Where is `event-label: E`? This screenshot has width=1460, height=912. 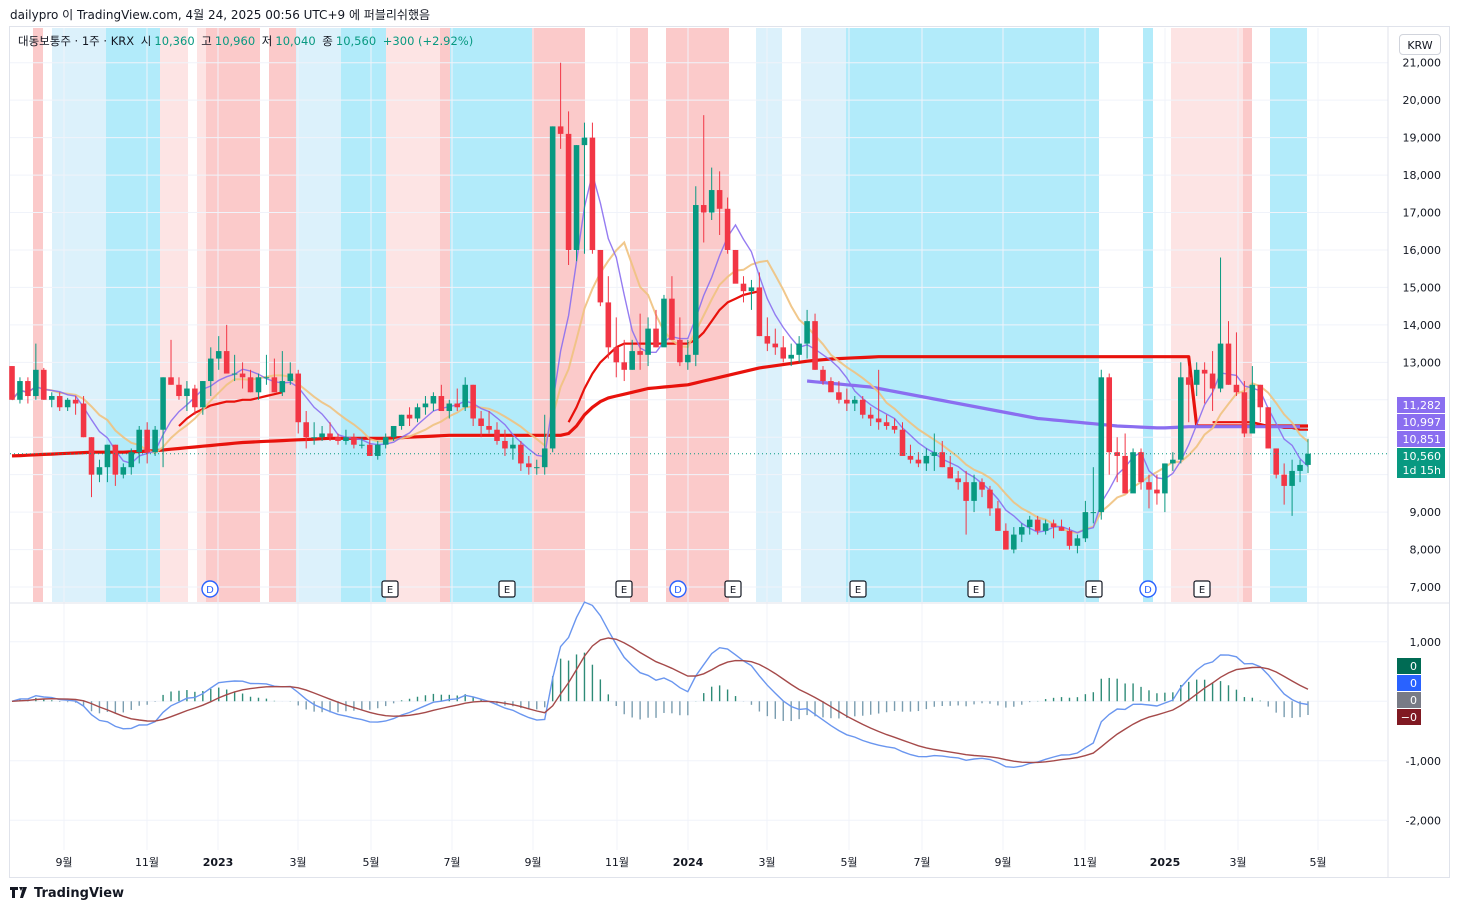 event-label: E is located at coordinates (1202, 590).